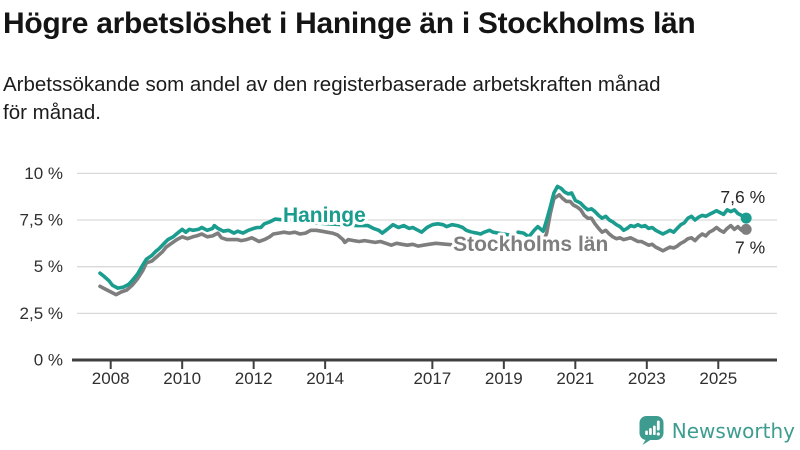 This screenshot has width=800, height=450. What do you see at coordinates (530, 244) in the screenshot?
I see `stockholms-l-n-series-label: Stockholms län` at bounding box center [530, 244].